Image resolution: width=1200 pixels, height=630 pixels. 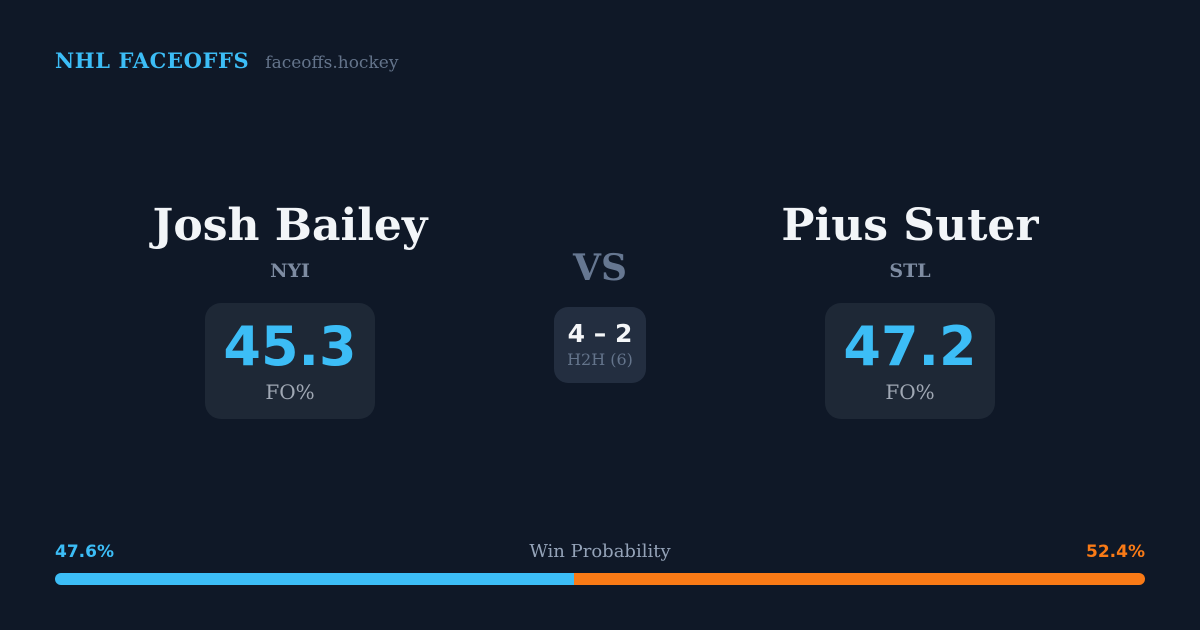 What do you see at coordinates (910, 271) in the screenshot?
I see `right-player-team: STL` at bounding box center [910, 271].